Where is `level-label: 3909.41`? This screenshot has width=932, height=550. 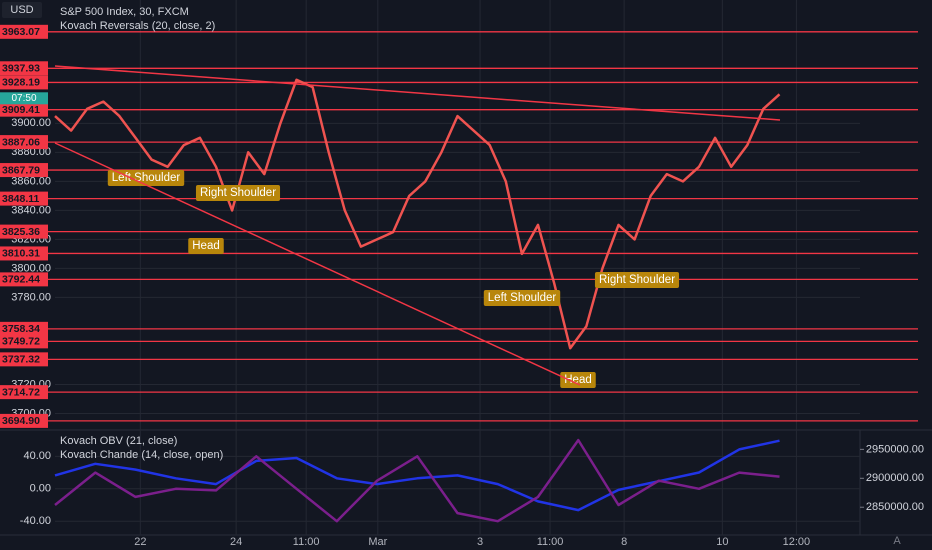
level-label: 3909.41 is located at coordinates (21, 110).